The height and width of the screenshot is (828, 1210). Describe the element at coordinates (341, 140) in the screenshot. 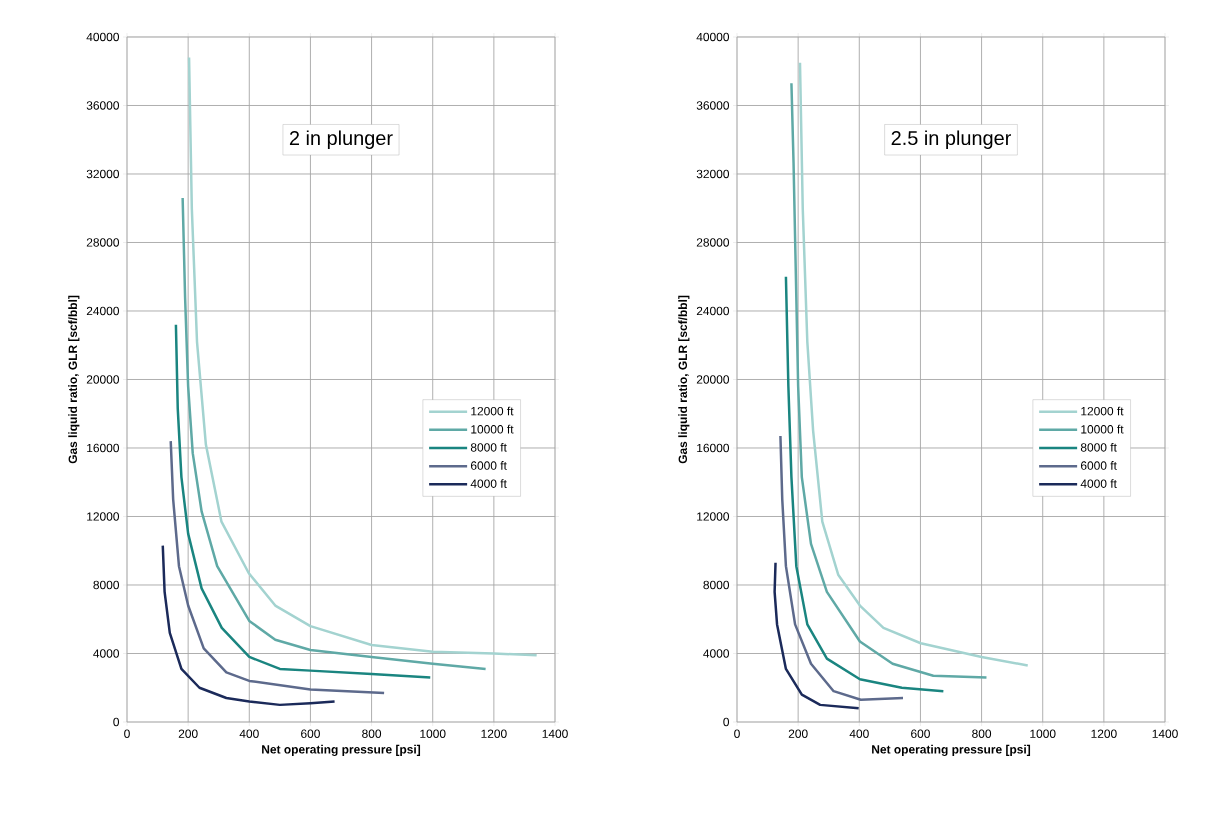

I see `text: 2 in plunger` at that location.